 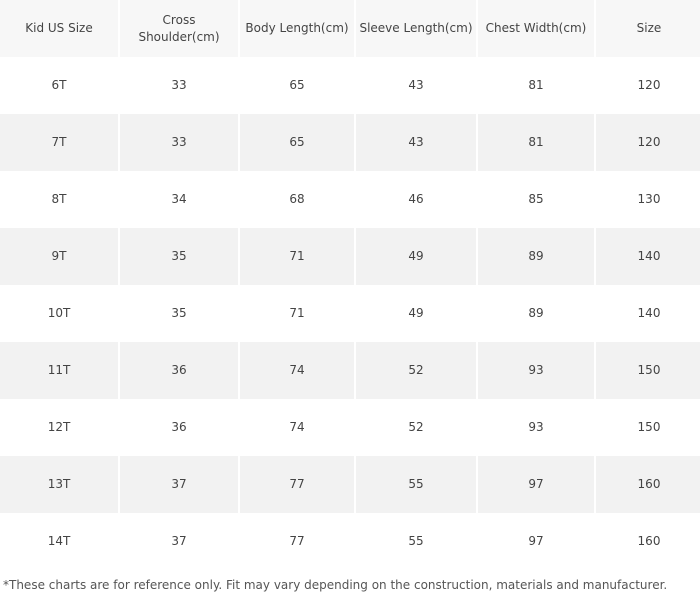 I want to click on table-cell: 8T, so click(x=59, y=199).